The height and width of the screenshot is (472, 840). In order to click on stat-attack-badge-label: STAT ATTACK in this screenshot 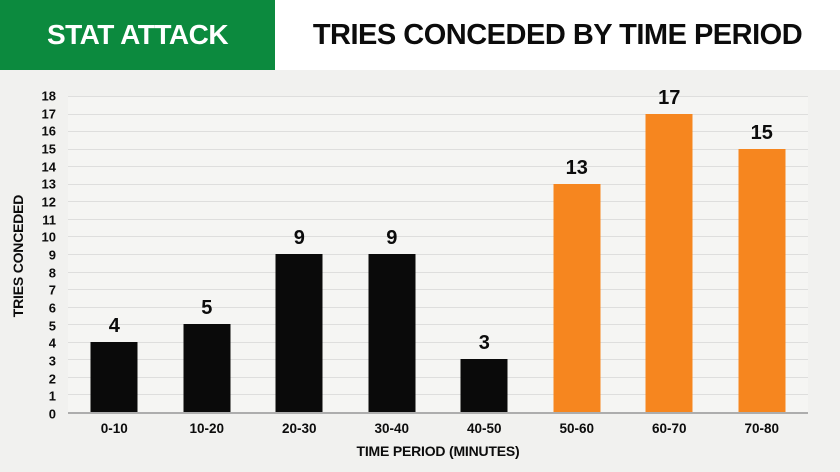, I will do `click(137, 34)`.